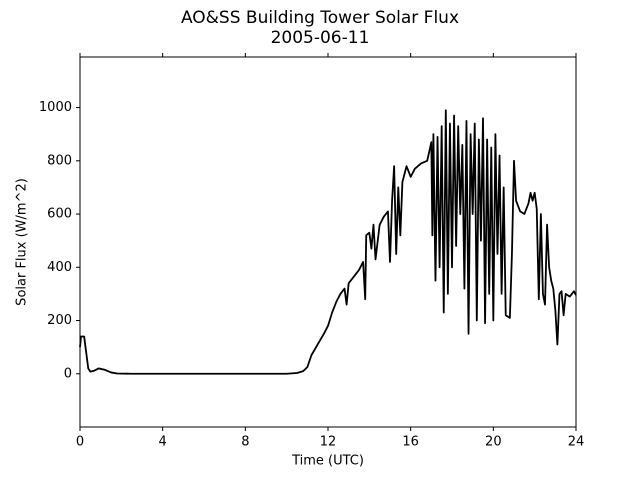 Image resolution: width=640 pixels, height=480 pixels. What do you see at coordinates (59, 214) in the screenshot?
I see `y-tick-label: 600` at bounding box center [59, 214].